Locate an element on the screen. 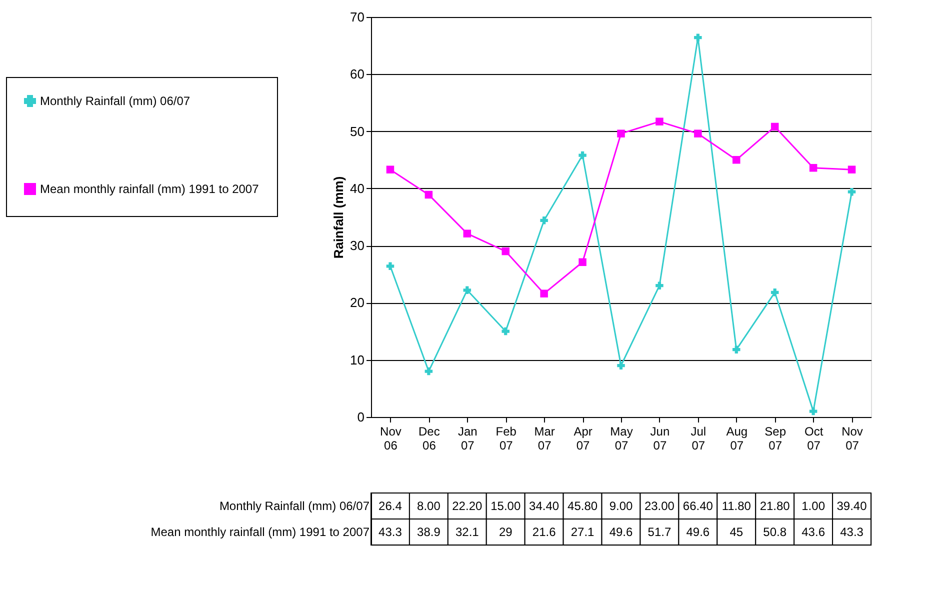 The width and height of the screenshot is (938, 595). data-label: 27.1 is located at coordinates (582, 532).